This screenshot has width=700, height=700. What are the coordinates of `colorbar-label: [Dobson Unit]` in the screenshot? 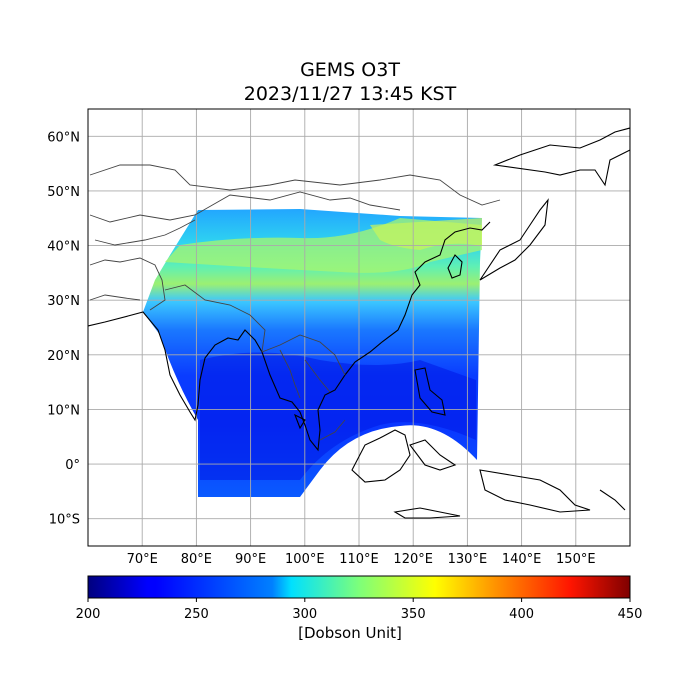 It's located at (350, 633).